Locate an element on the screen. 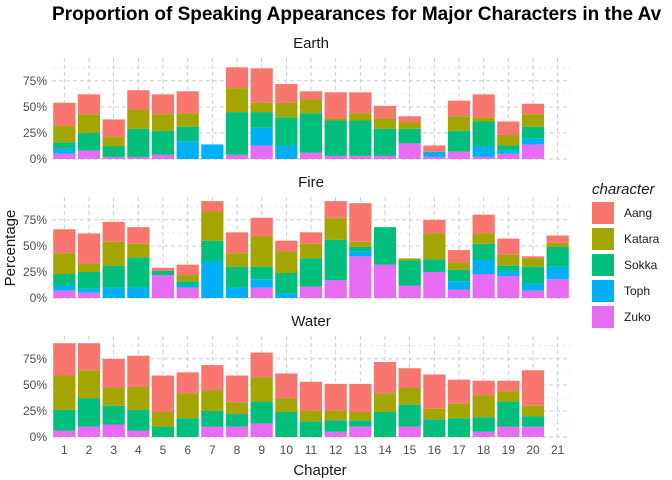  x-tick-label: 2 is located at coordinates (89, 450).